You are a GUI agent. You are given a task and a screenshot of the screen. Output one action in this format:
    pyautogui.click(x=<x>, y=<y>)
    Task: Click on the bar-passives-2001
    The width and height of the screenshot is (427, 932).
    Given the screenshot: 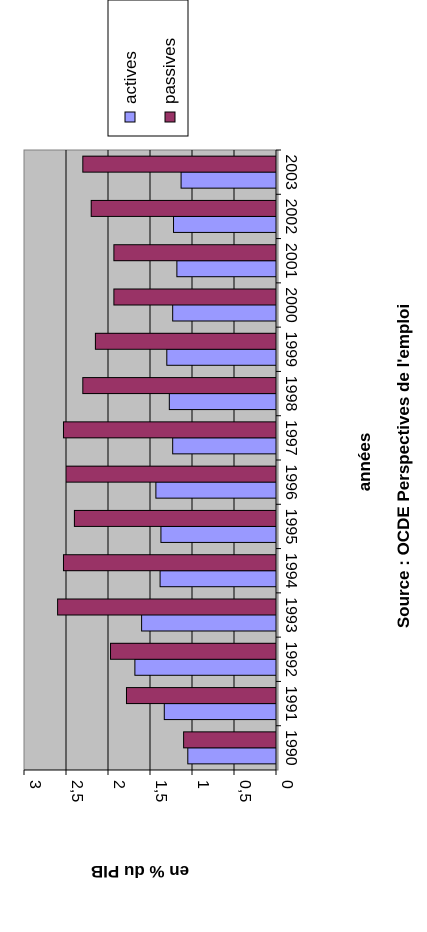 What is the action you would take?
    pyautogui.click(x=195, y=253)
    